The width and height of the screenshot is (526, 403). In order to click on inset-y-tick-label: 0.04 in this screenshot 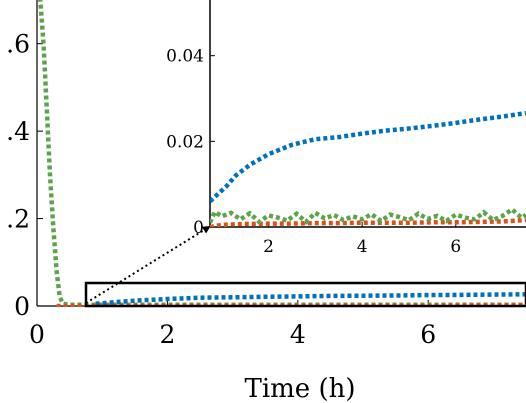, I will do `click(185, 57)`.